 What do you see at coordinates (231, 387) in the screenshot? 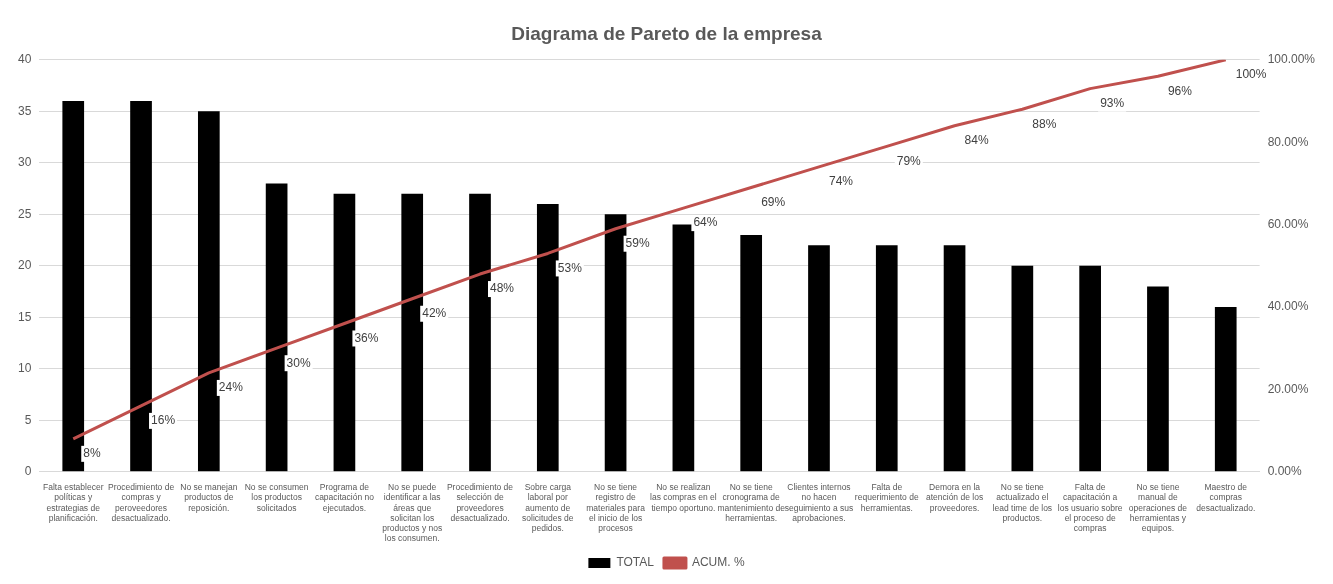
I see `data-label: 24%` at bounding box center [231, 387].